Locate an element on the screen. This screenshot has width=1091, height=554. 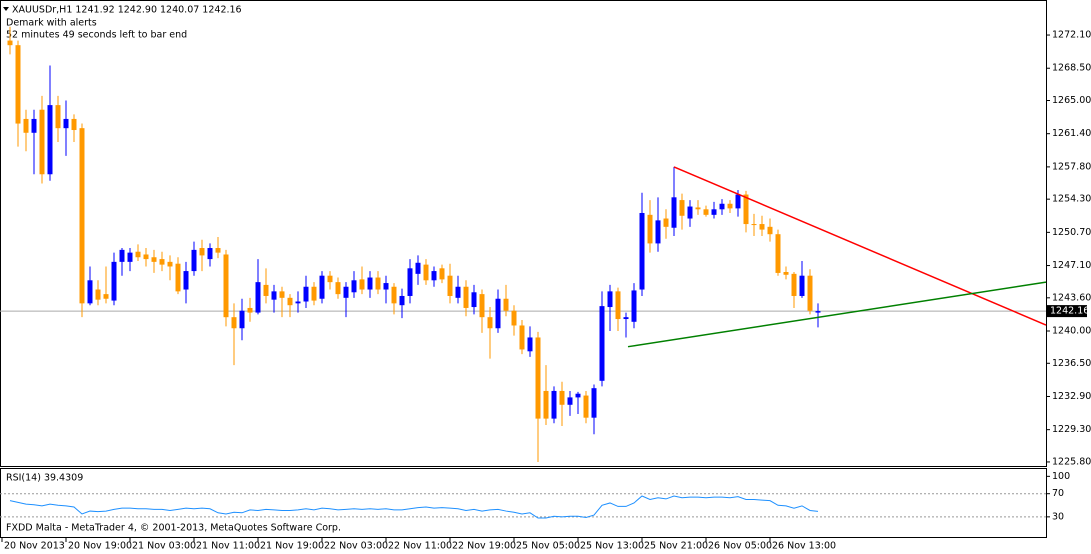
y-tick-label: 1268.50 is located at coordinates (1071, 68).